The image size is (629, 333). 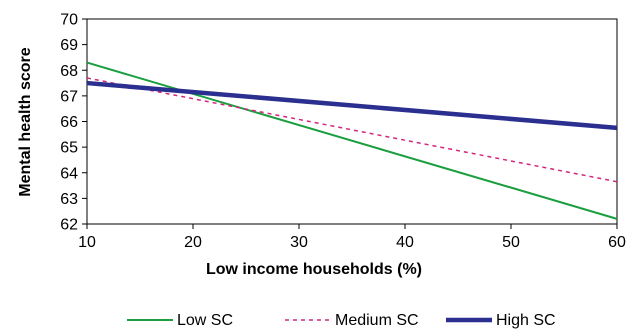 What do you see at coordinates (526, 320) in the screenshot?
I see `legend-label-high-sc: High SC` at bounding box center [526, 320].